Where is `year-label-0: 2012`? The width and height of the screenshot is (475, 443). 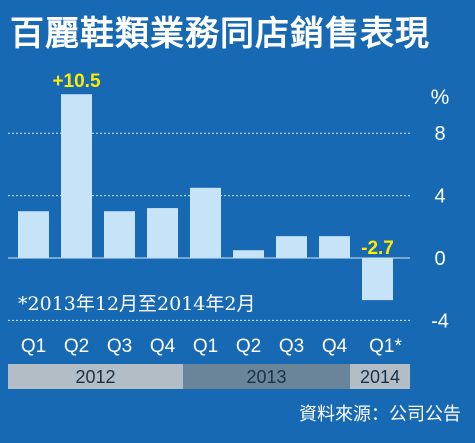 year-label-0: 2012 is located at coordinates (95, 377).